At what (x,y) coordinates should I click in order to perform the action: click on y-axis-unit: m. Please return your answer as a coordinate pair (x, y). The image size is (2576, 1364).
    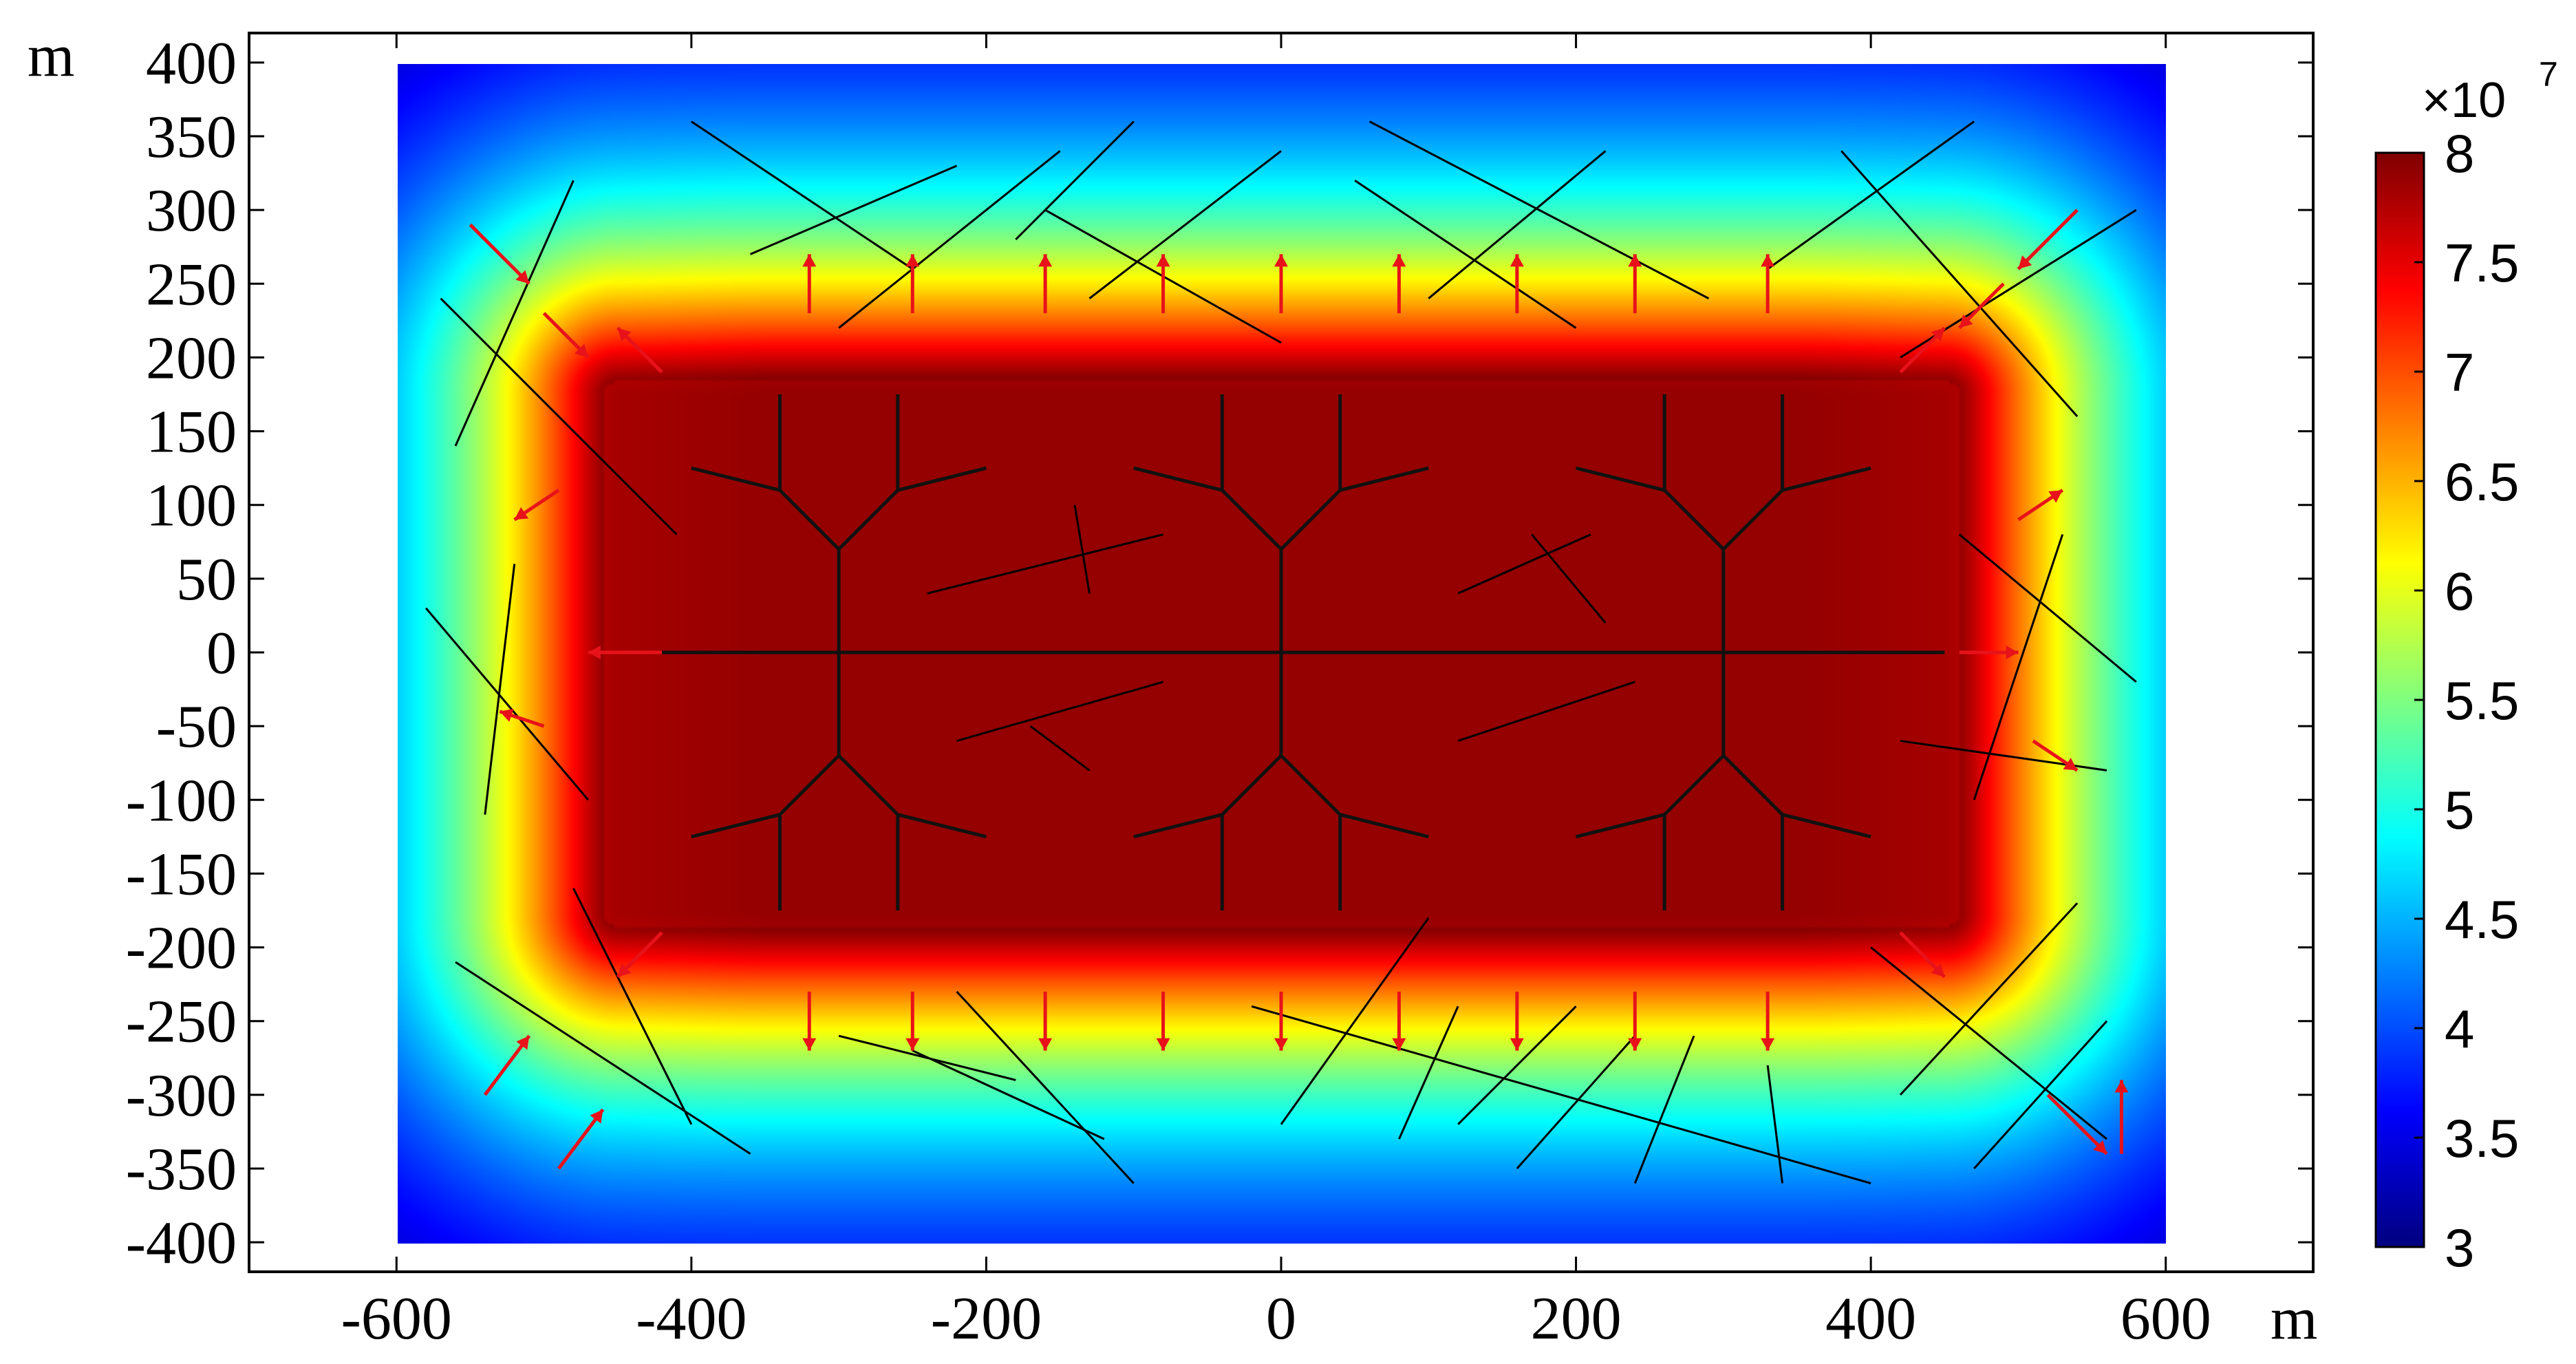
    Looking at the image, I should click on (51, 56).